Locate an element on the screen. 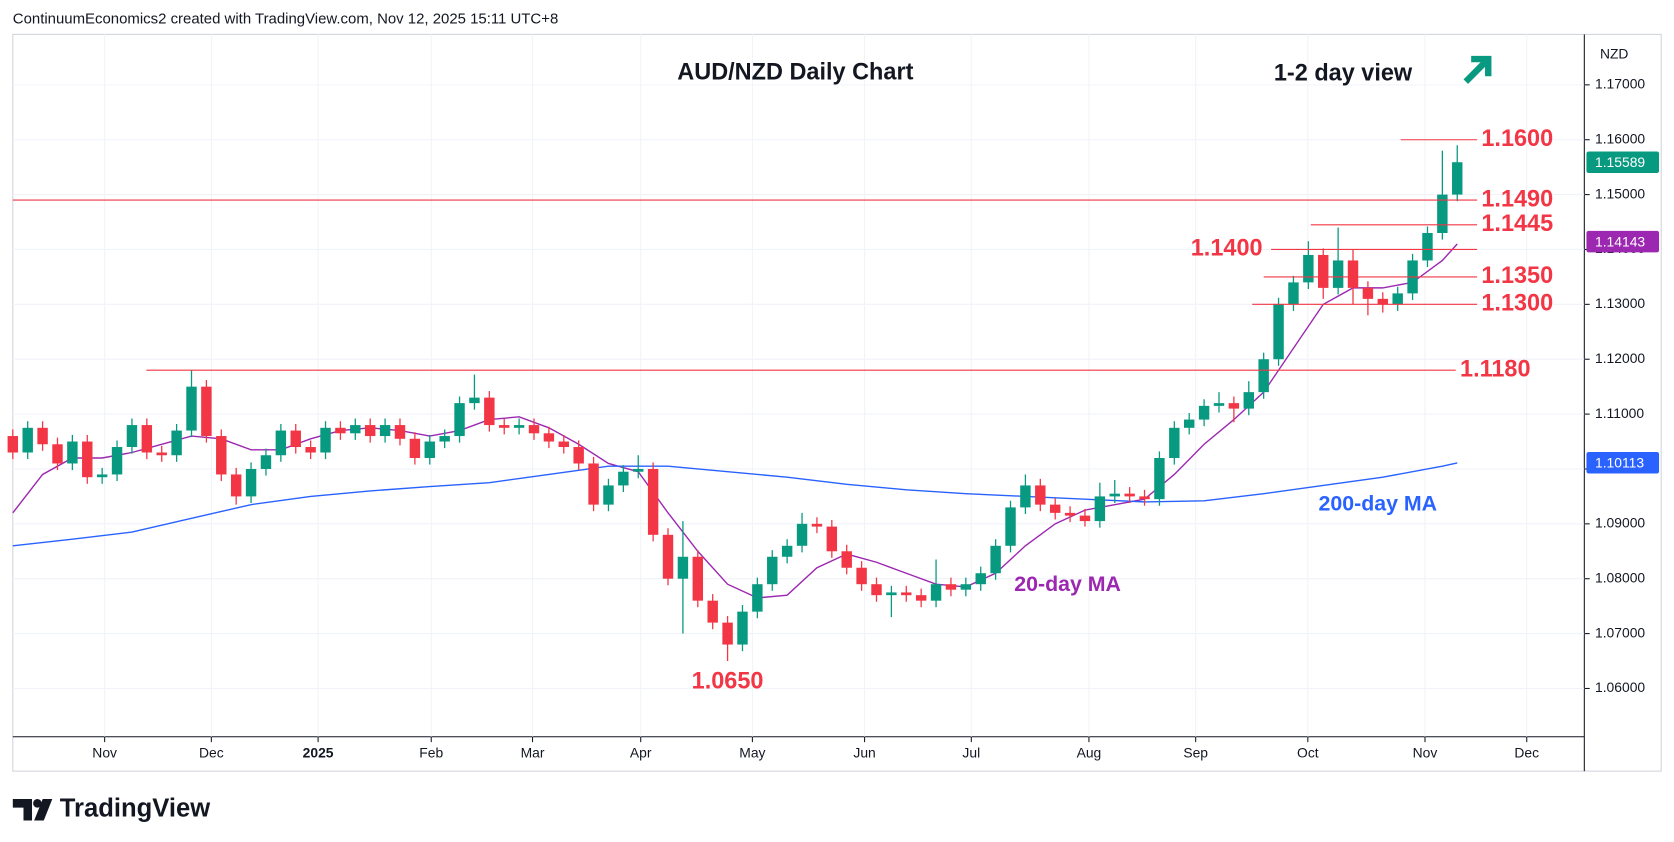 This screenshot has width=1674, height=842. level-label: 1.1300 is located at coordinates (1517, 303).